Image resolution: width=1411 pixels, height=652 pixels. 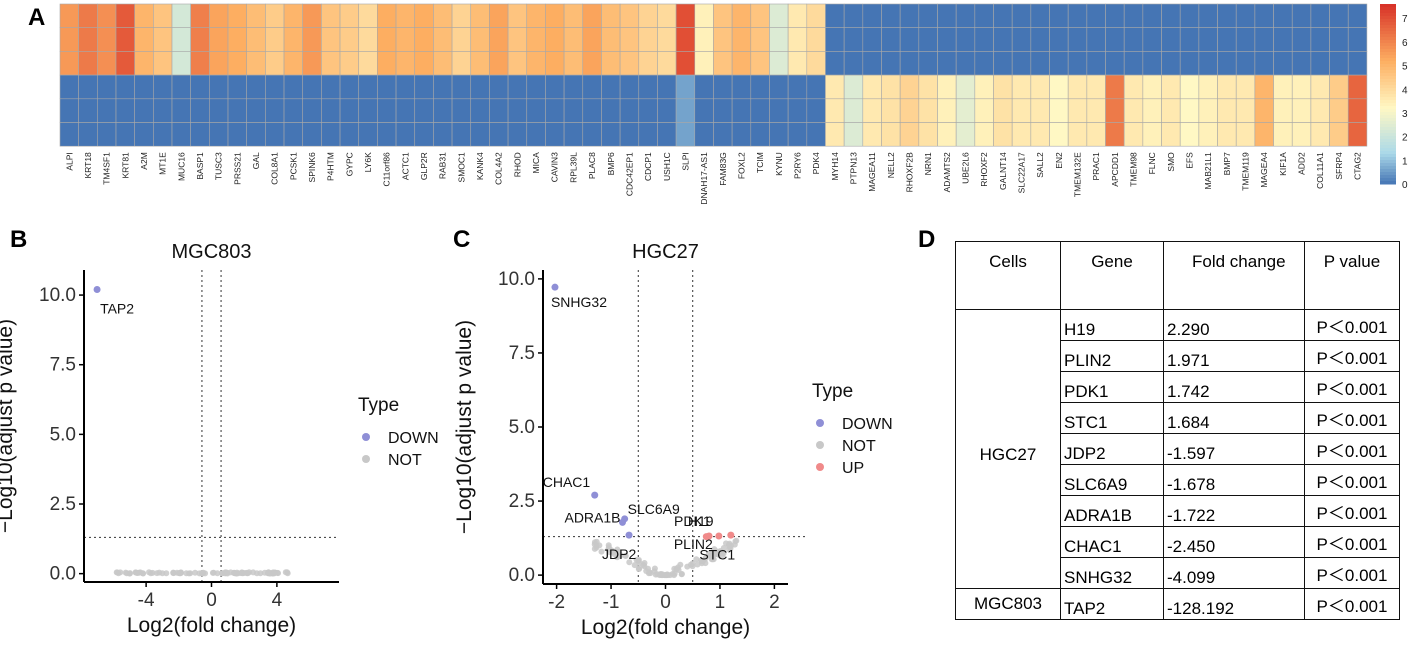 What do you see at coordinates (1171, 162) in the screenshot?
I see `heatmap-gene-label: SMO` at bounding box center [1171, 162].